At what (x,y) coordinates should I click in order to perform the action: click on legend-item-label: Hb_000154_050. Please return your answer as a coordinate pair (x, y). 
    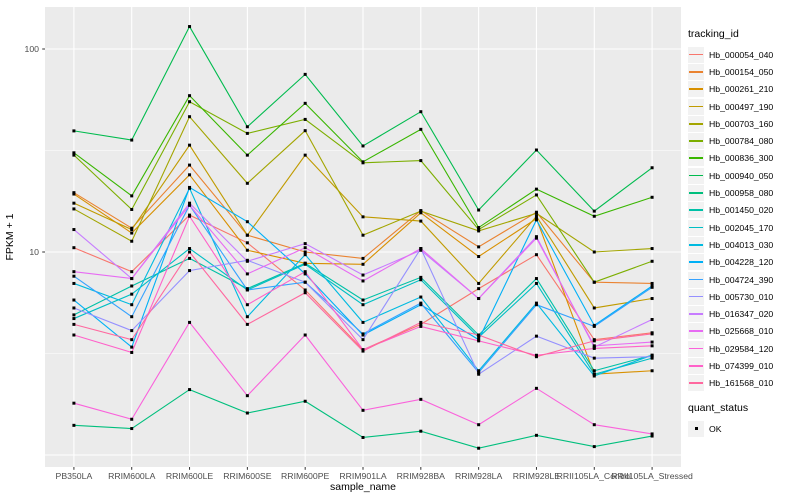
    Looking at the image, I should click on (741, 71).